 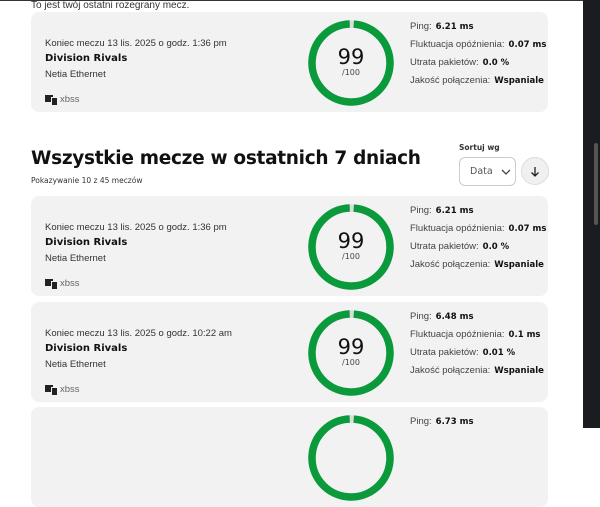 I want to click on sort-value: Data, so click(x=481, y=171).